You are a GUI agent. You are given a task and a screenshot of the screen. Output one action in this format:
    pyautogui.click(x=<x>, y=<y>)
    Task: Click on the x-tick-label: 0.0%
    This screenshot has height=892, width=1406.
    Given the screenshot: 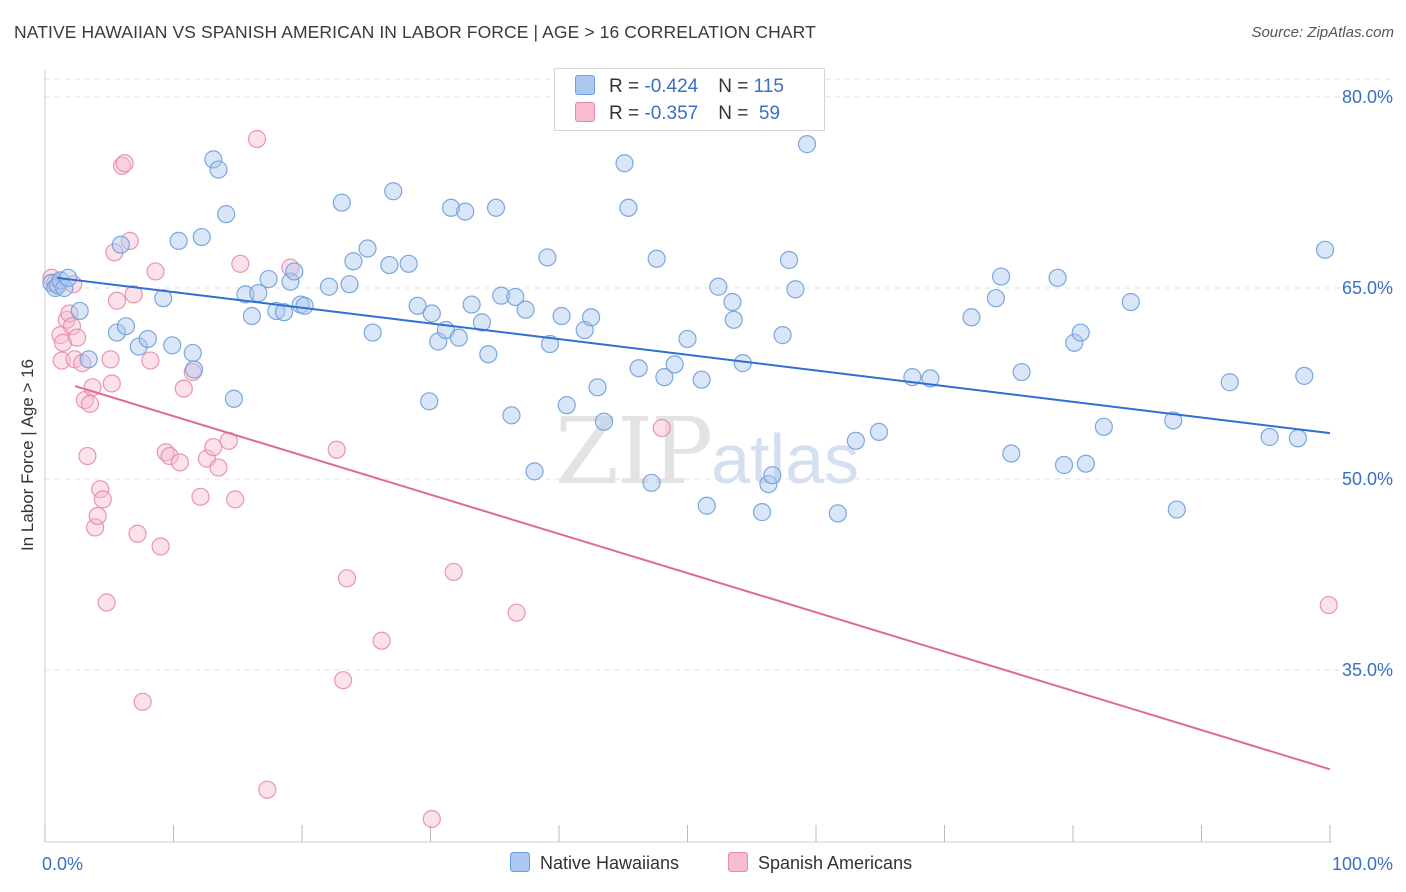 What is the action you would take?
    pyautogui.click(x=62, y=864)
    